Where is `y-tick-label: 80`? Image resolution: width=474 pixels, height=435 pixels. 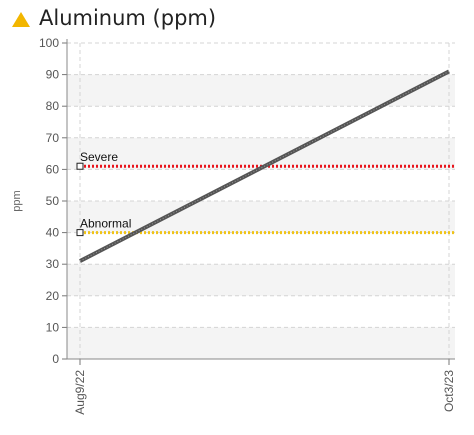
y-tick-label: 80 is located at coordinates (53, 106).